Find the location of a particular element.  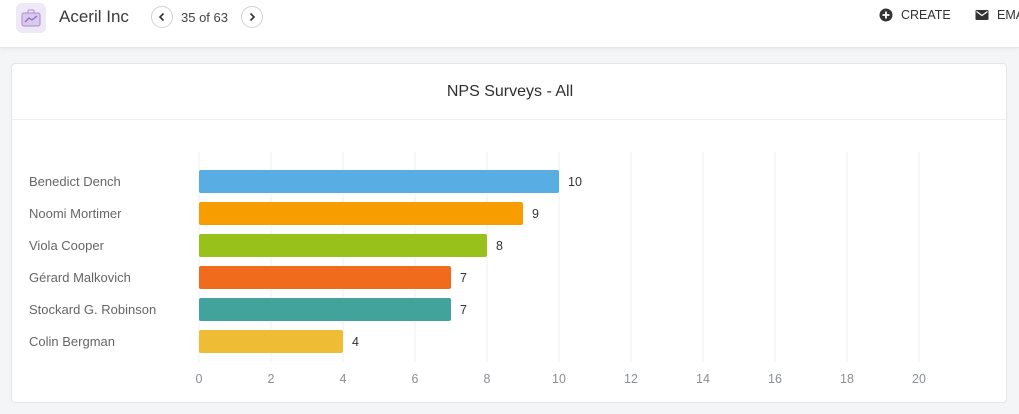

previous-record-button is located at coordinates (162, 17).